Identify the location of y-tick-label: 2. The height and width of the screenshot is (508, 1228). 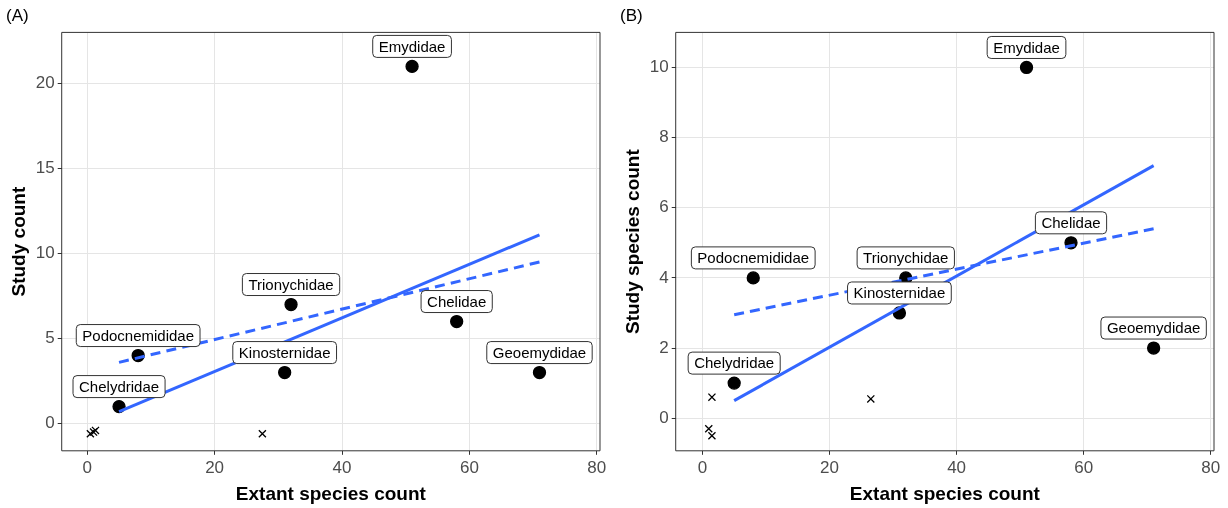
(664, 347).